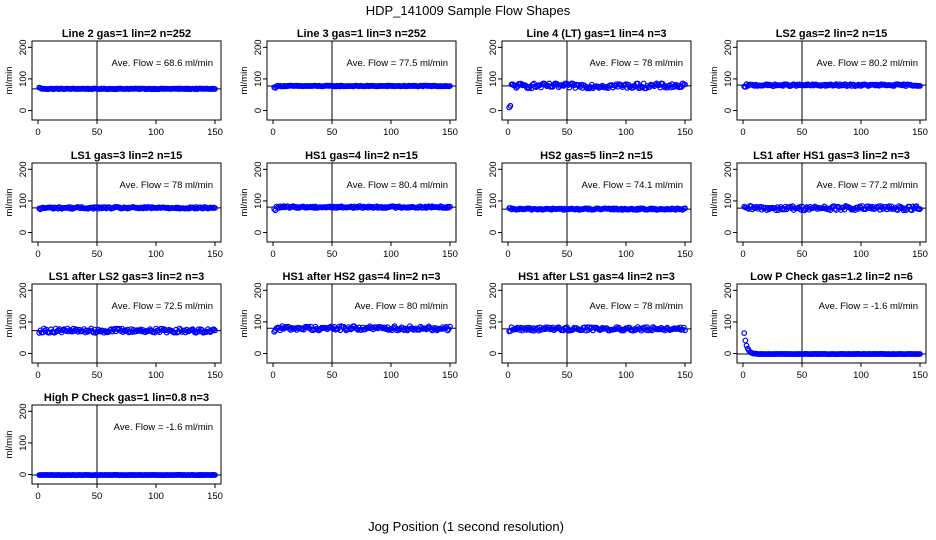 This screenshot has width=936, height=540. I want to click on panel-title: HS1 after HS2 gas=4 lin=2 n=3, so click(361, 277).